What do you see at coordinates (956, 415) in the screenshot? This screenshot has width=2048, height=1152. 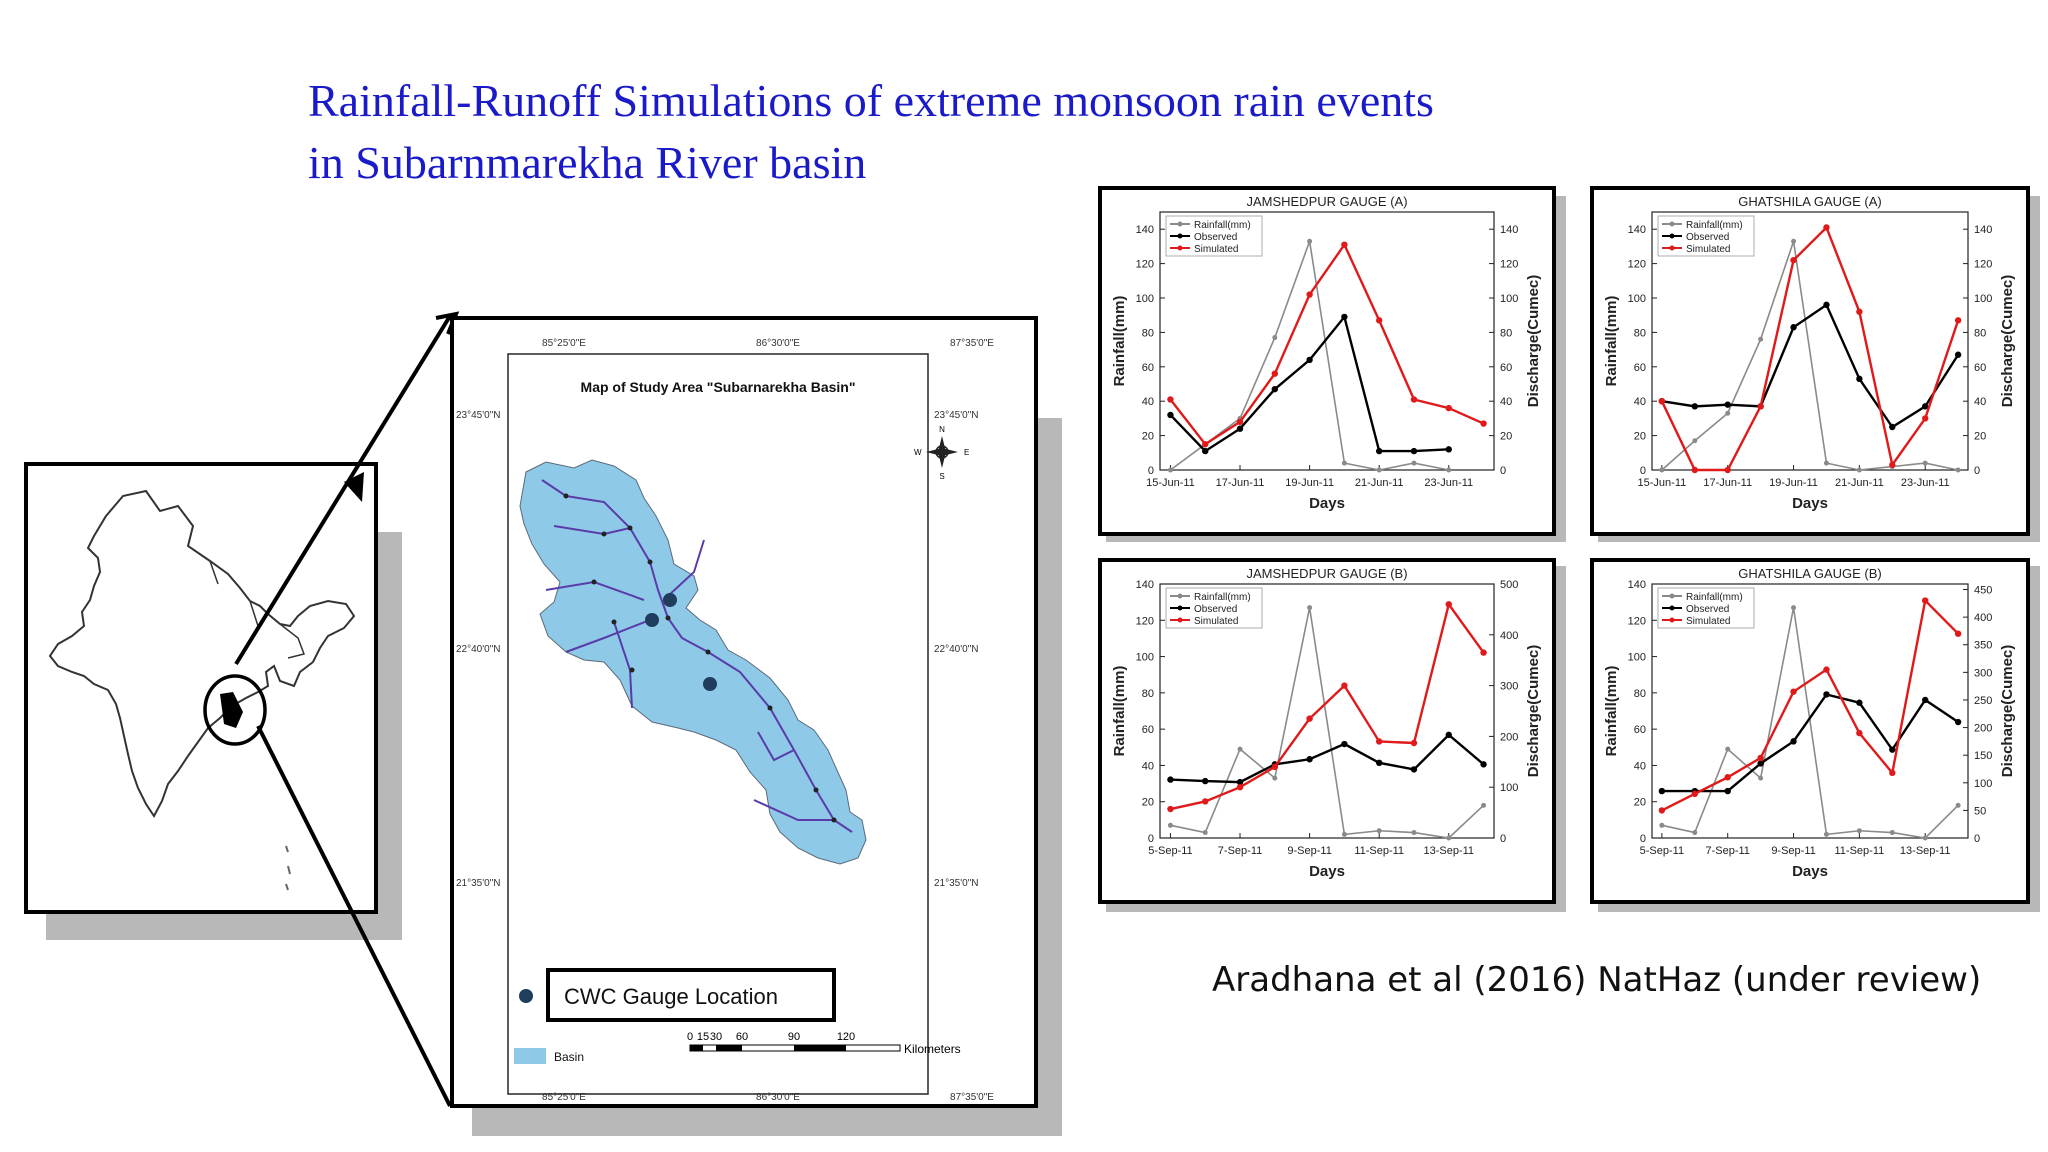 I see `lat-right-1: 23°45'0"N` at bounding box center [956, 415].